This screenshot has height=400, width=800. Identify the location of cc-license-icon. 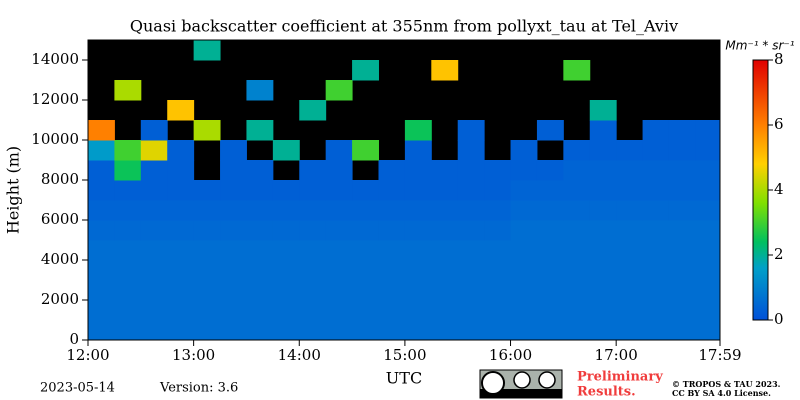
(521, 384).